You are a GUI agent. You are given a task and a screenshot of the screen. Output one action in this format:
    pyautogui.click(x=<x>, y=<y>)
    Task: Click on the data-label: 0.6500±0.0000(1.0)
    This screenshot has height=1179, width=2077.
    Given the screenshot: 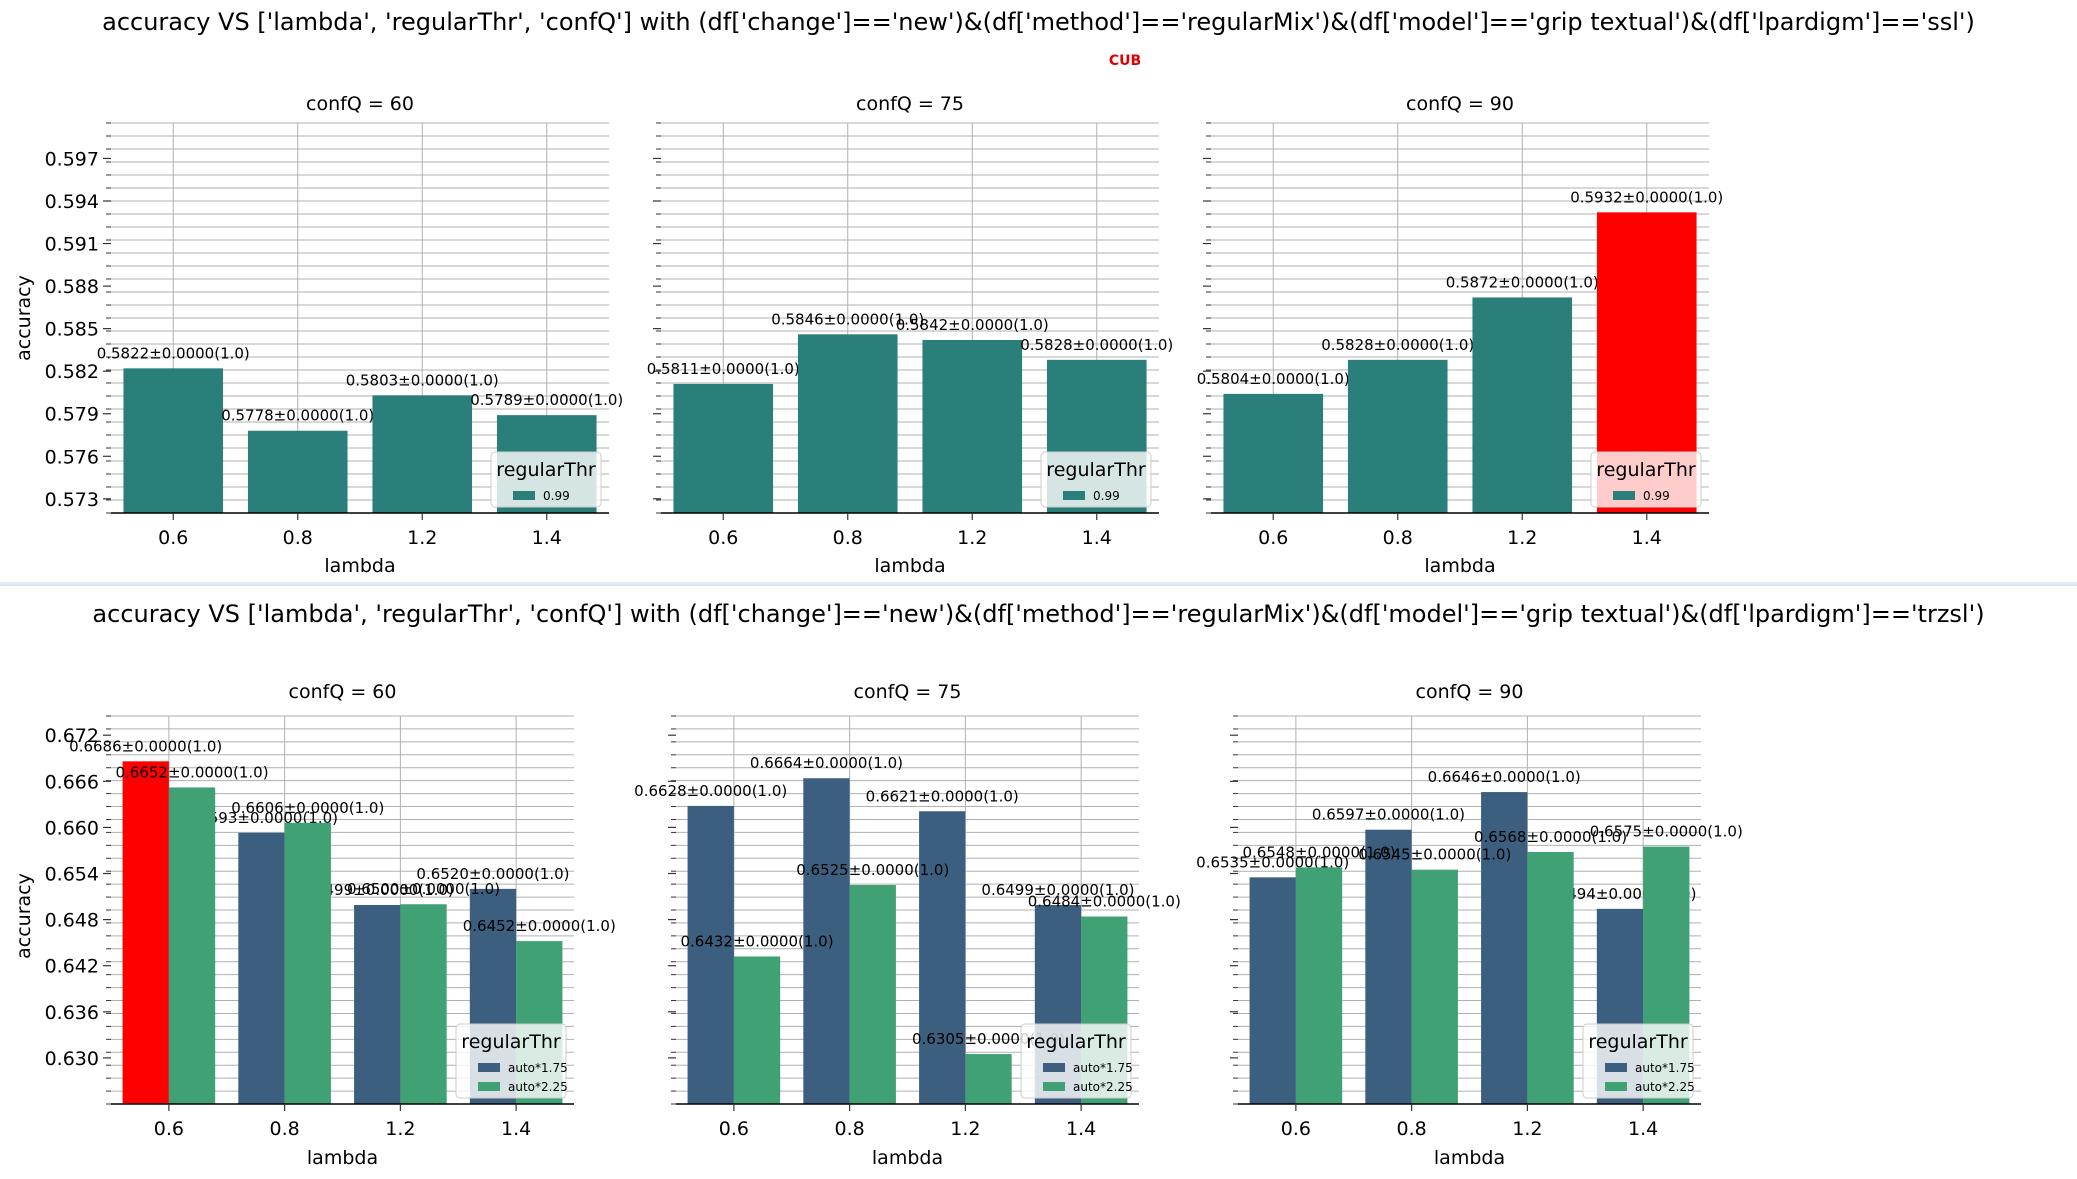 What is the action you would take?
    pyautogui.click(x=423, y=889)
    